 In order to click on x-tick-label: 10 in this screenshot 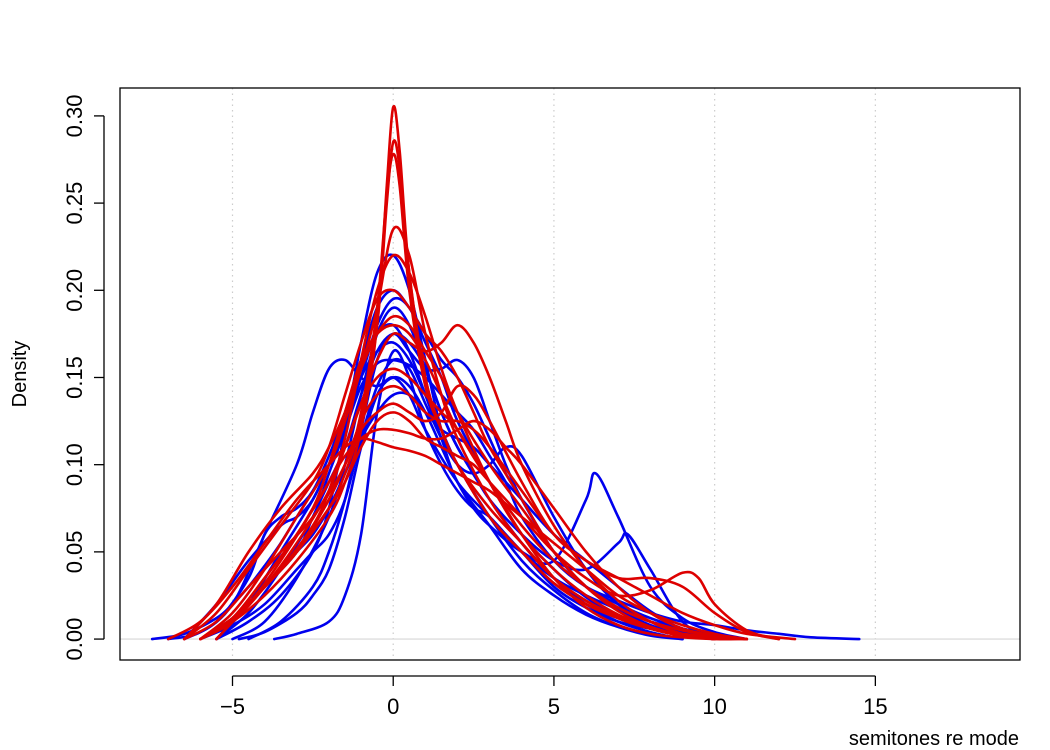, I will do `click(714, 706)`.